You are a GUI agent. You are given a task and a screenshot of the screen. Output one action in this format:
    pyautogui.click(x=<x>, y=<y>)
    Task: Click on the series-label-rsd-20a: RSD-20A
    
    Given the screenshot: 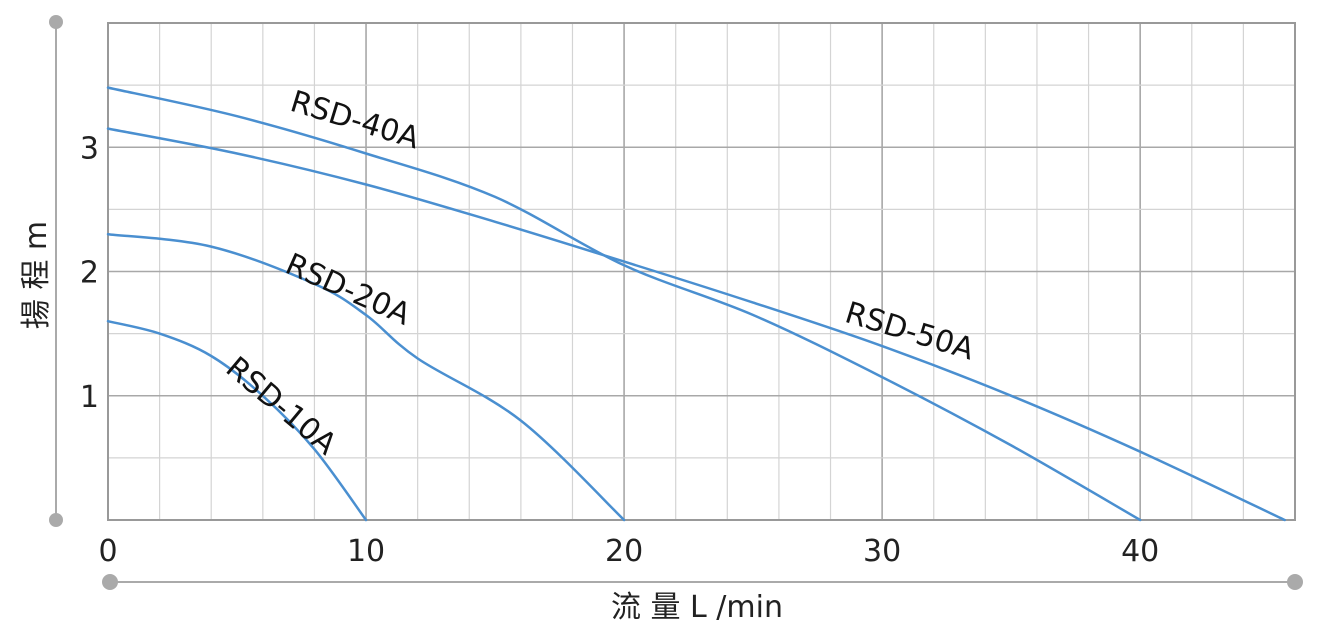 What is the action you would take?
    pyautogui.click(x=348, y=290)
    